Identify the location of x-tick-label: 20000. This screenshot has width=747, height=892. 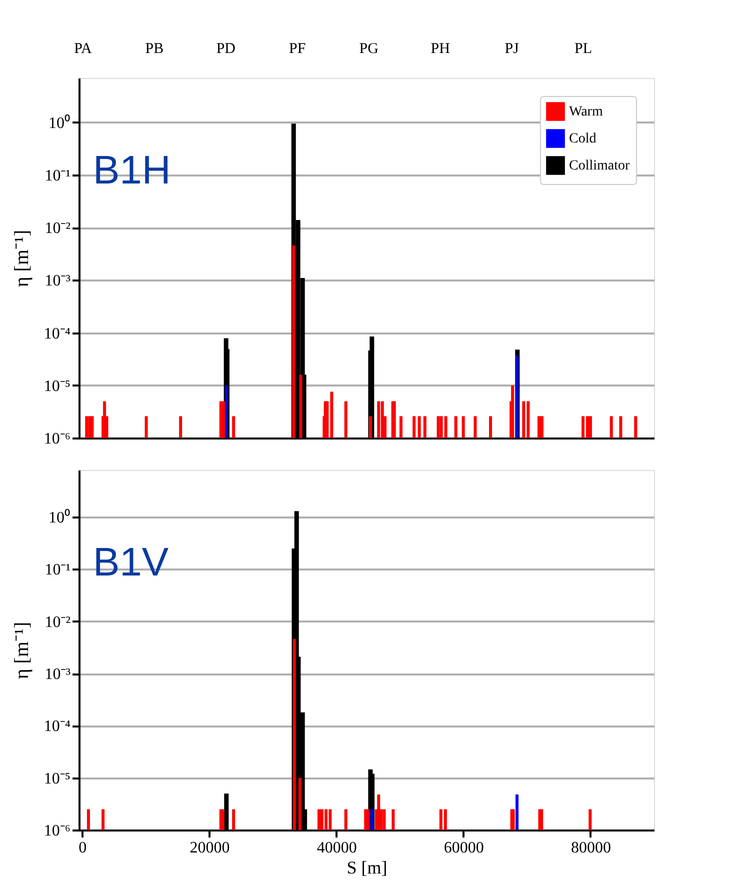
(210, 848).